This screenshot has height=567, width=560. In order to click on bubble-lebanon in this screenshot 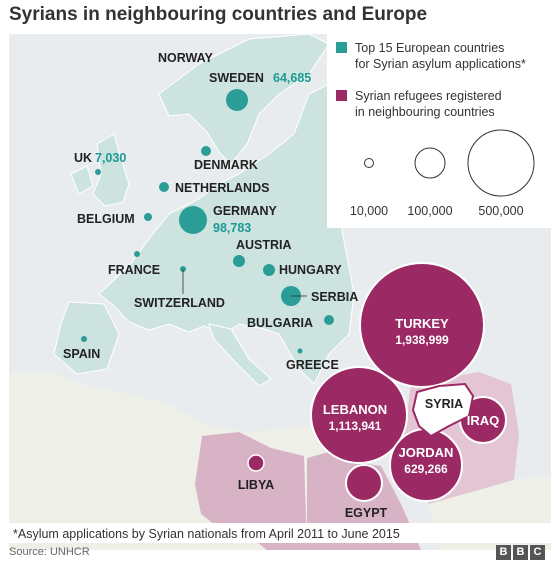, I will do `click(359, 415)`.